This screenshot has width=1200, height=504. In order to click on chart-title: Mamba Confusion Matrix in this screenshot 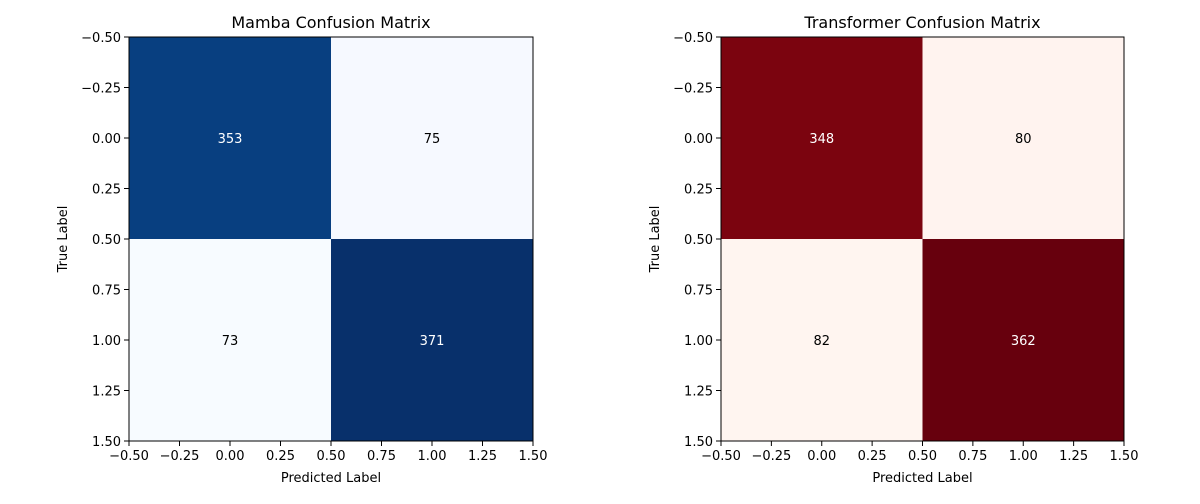, I will do `click(330, 22)`.